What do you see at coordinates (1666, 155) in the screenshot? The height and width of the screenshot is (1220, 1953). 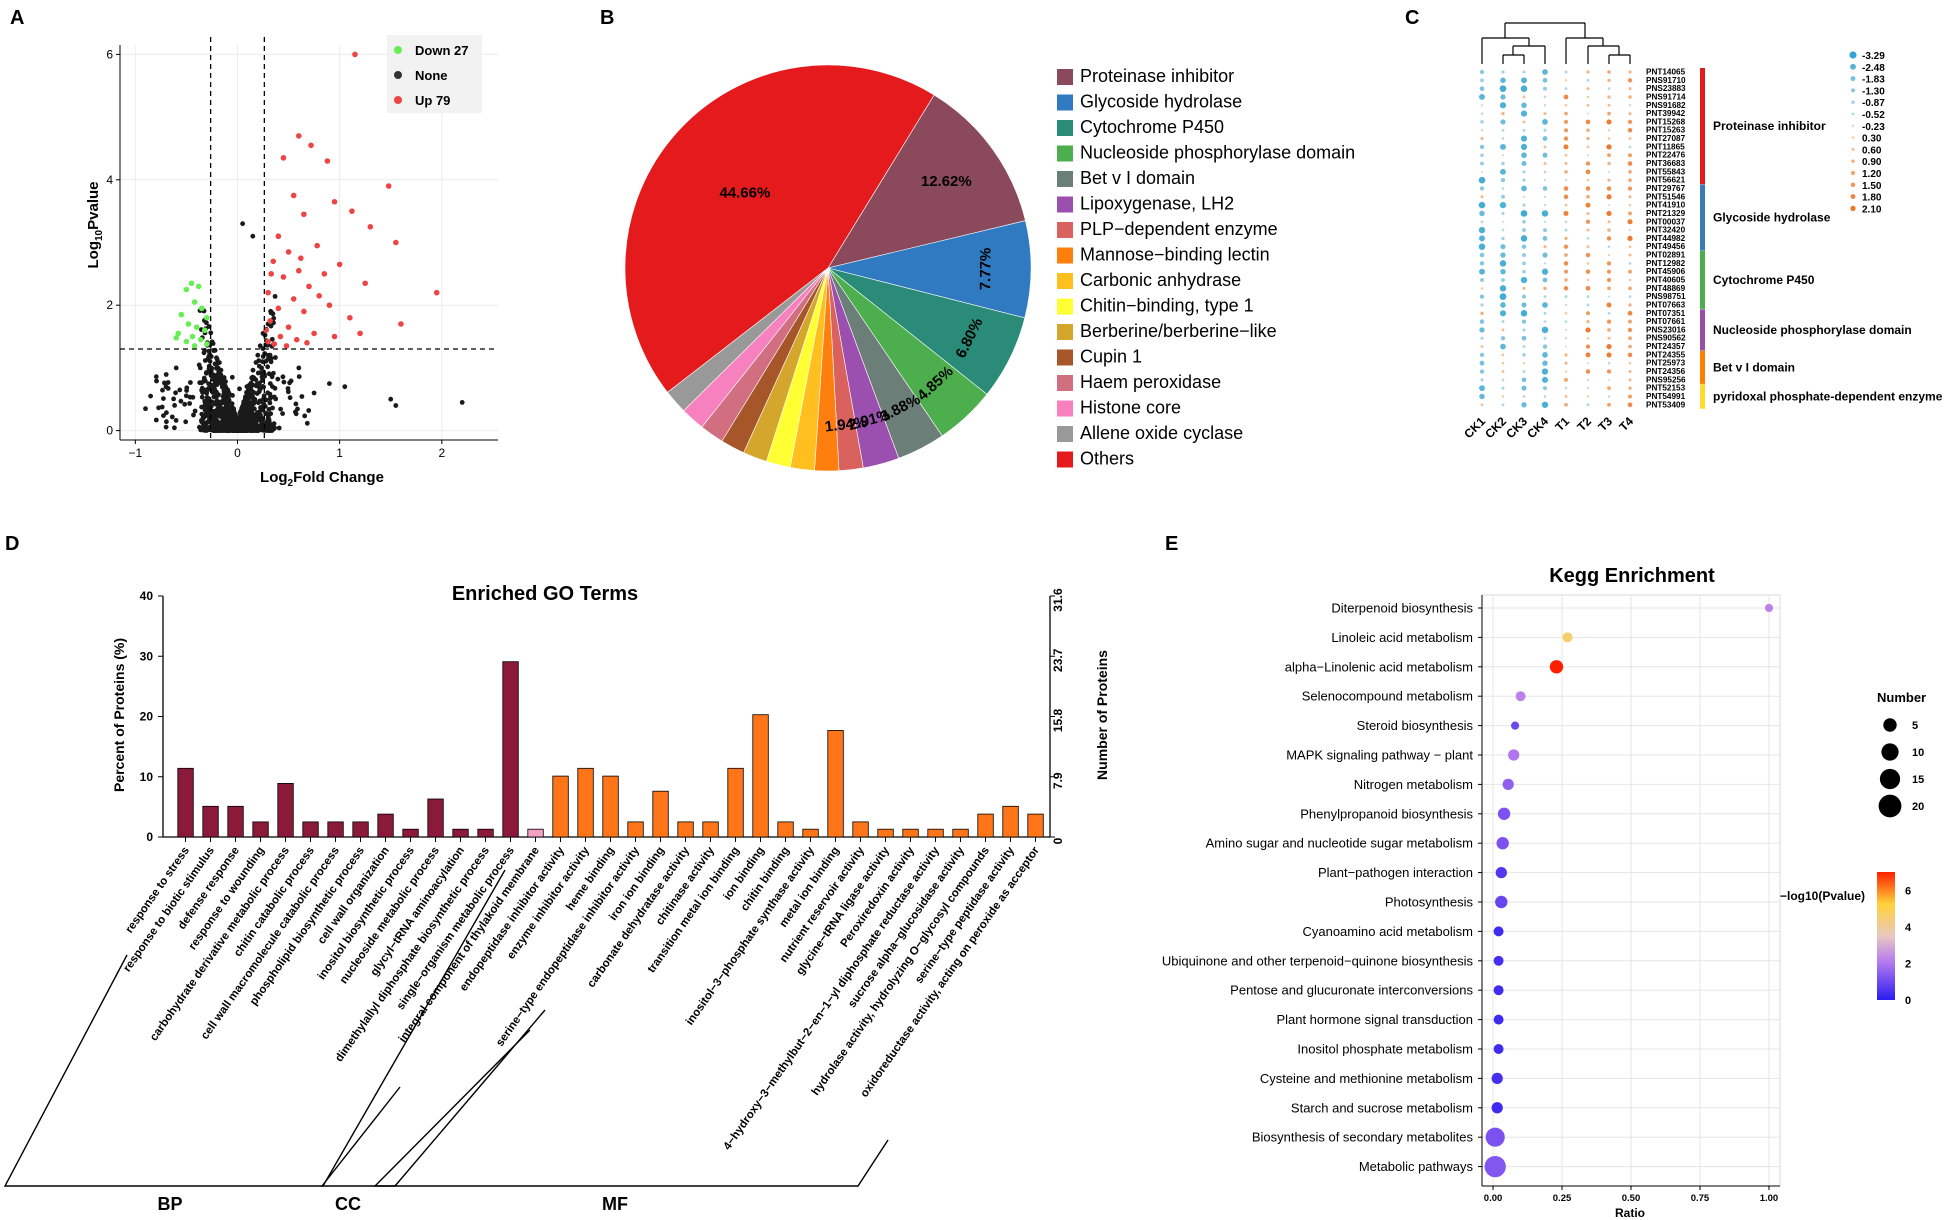 I see `heatmap-row-label-10: PNT22476` at bounding box center [1666, 155].